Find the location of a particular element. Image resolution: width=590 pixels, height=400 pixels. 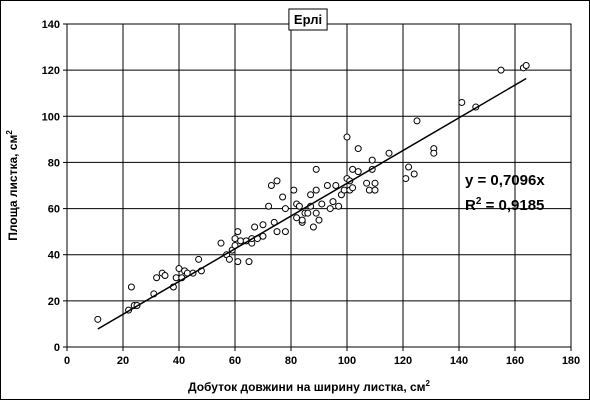

x-tick-label: 140 is located at coordinates (459, 361).